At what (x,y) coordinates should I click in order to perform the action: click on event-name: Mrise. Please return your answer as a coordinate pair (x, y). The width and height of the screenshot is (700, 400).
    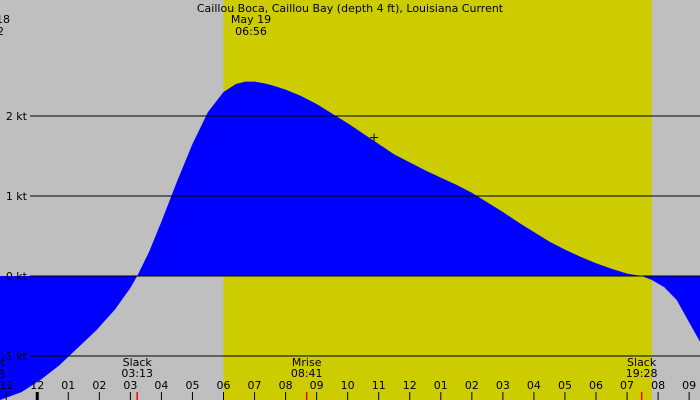
    Looking at the image, I should click on (307, 362).